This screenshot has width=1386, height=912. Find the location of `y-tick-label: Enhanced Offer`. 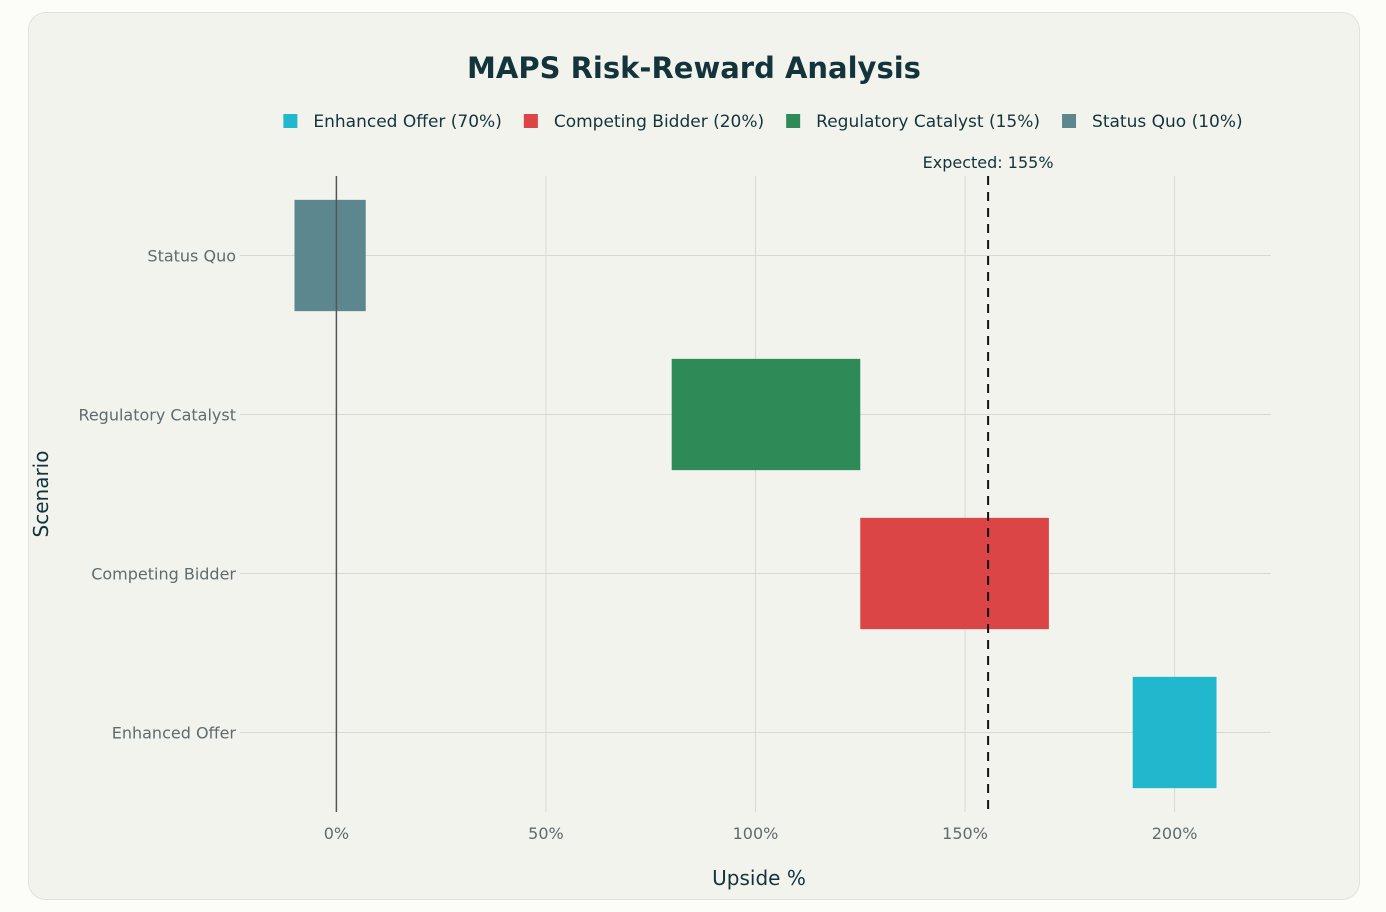

y-tick-label: Enhanced Offer is located at coordinates (174, 733).